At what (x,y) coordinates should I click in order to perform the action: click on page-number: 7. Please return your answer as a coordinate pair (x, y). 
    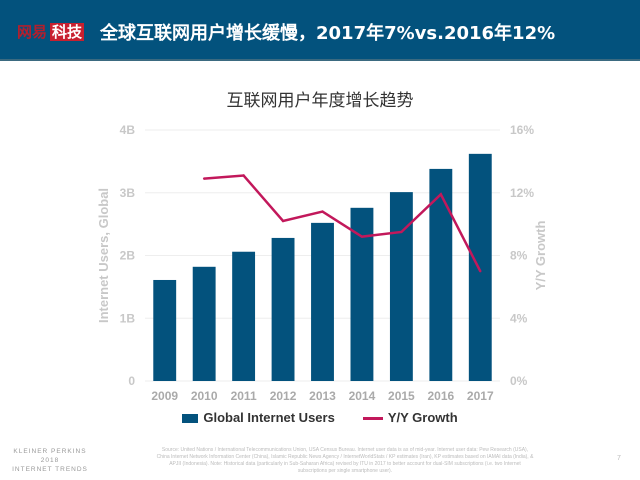
    Looking at the image, I should click on (619, 458).